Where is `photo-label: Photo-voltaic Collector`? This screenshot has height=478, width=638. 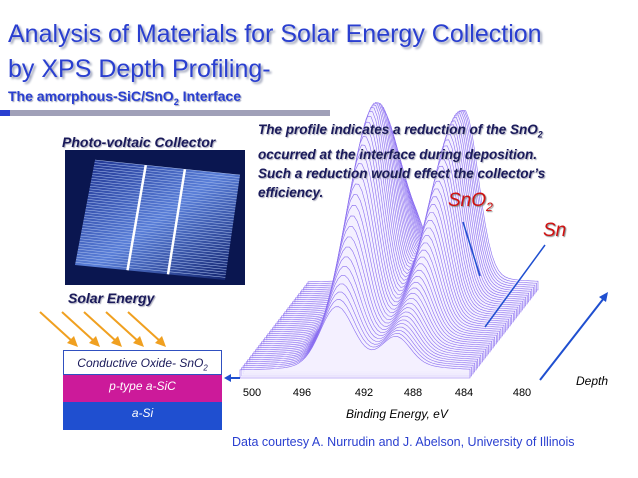
photo-label: Photo-voltaic Collector is located at coordinates (139, 142).